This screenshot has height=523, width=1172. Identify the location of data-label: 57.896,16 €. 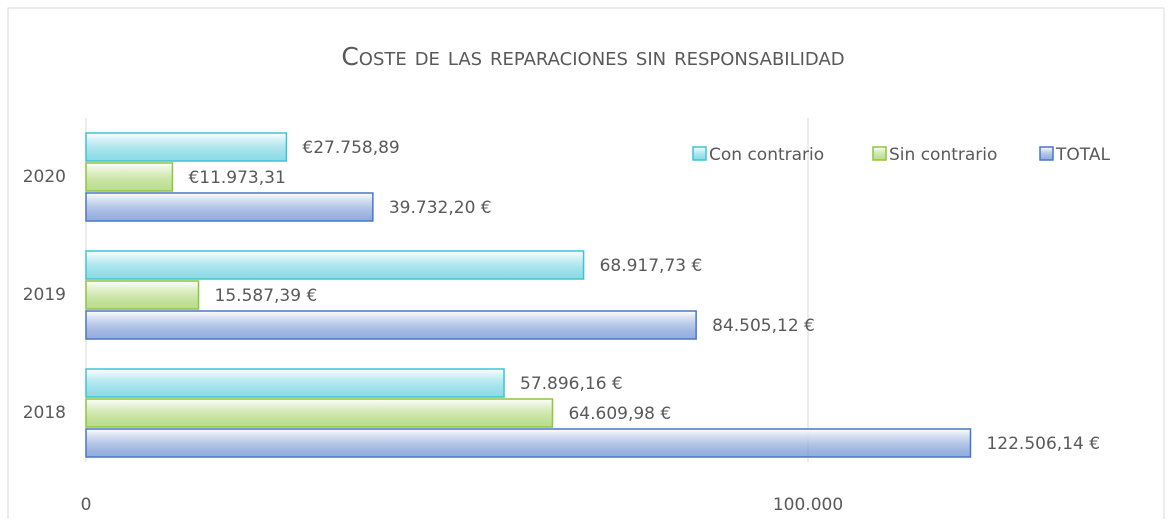
(571, 384).